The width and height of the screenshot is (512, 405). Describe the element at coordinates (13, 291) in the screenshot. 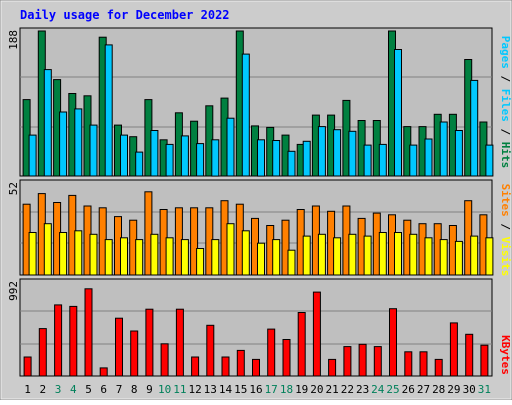

I see `panel-kbytes-ymax: 992` at that location.